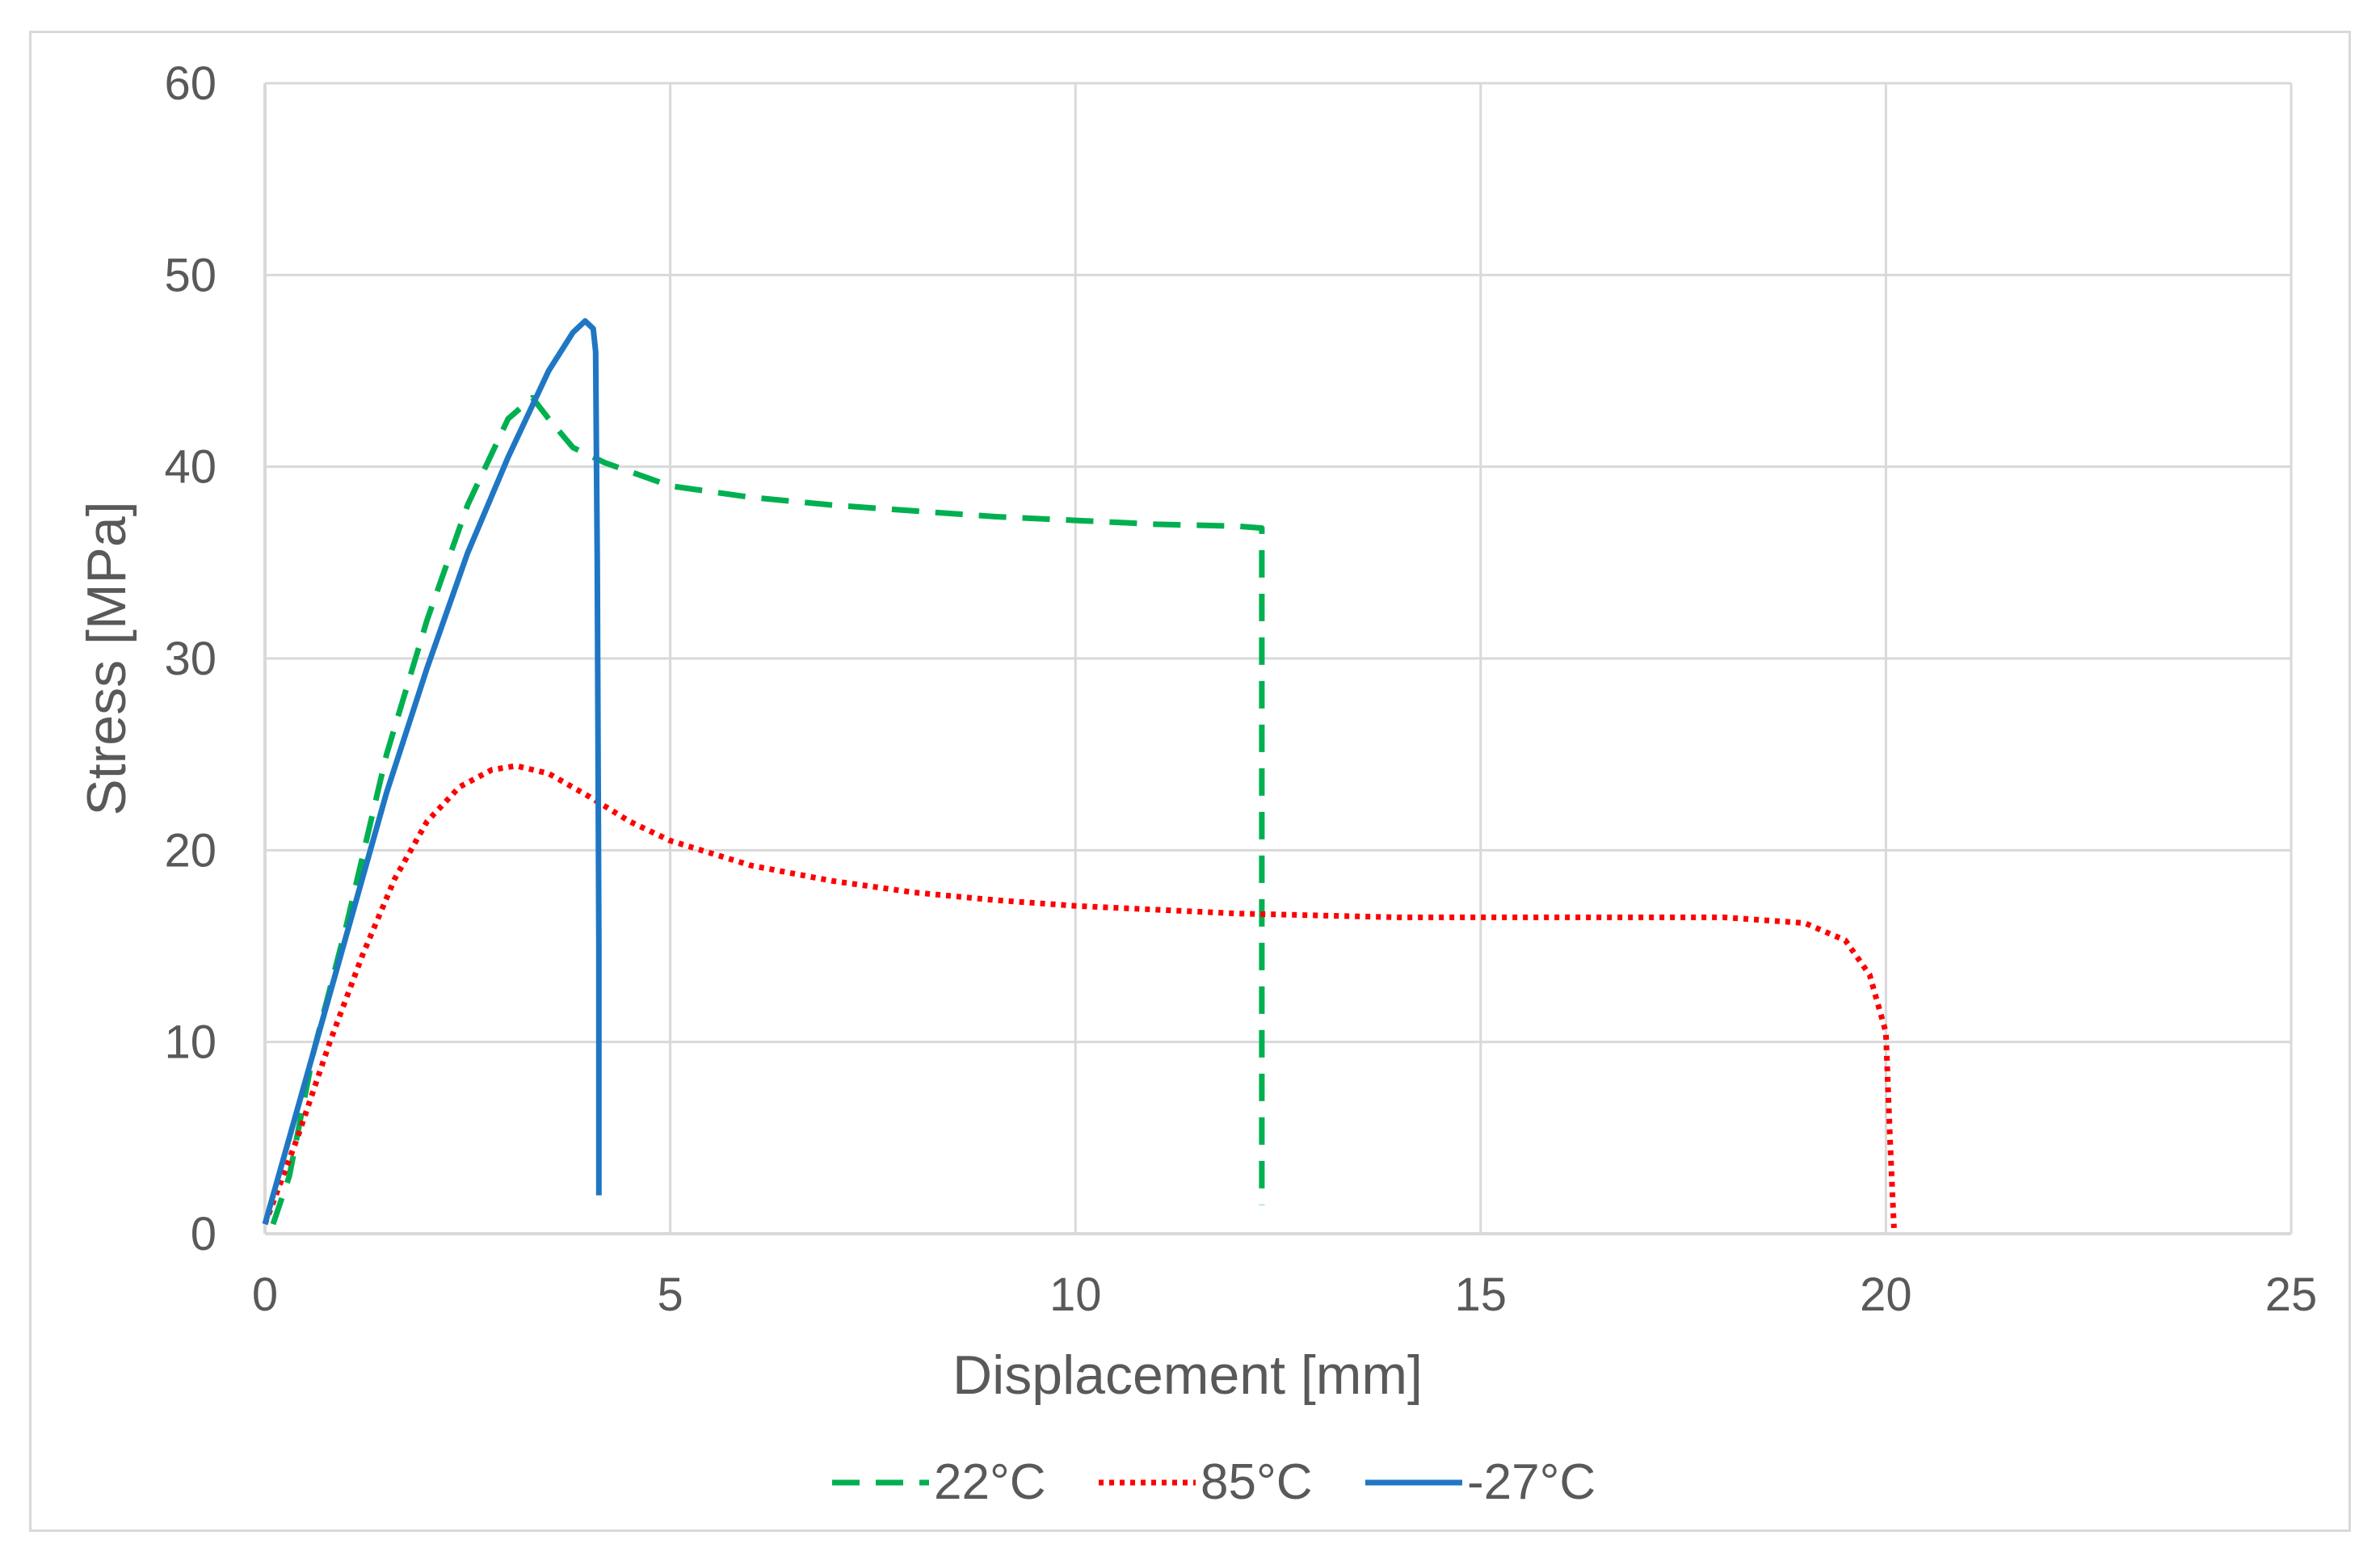  What do you see at coordinates (190, 851) in the screenshot?
I see `y-tick-label: 20` at bounding box center [190, 851].